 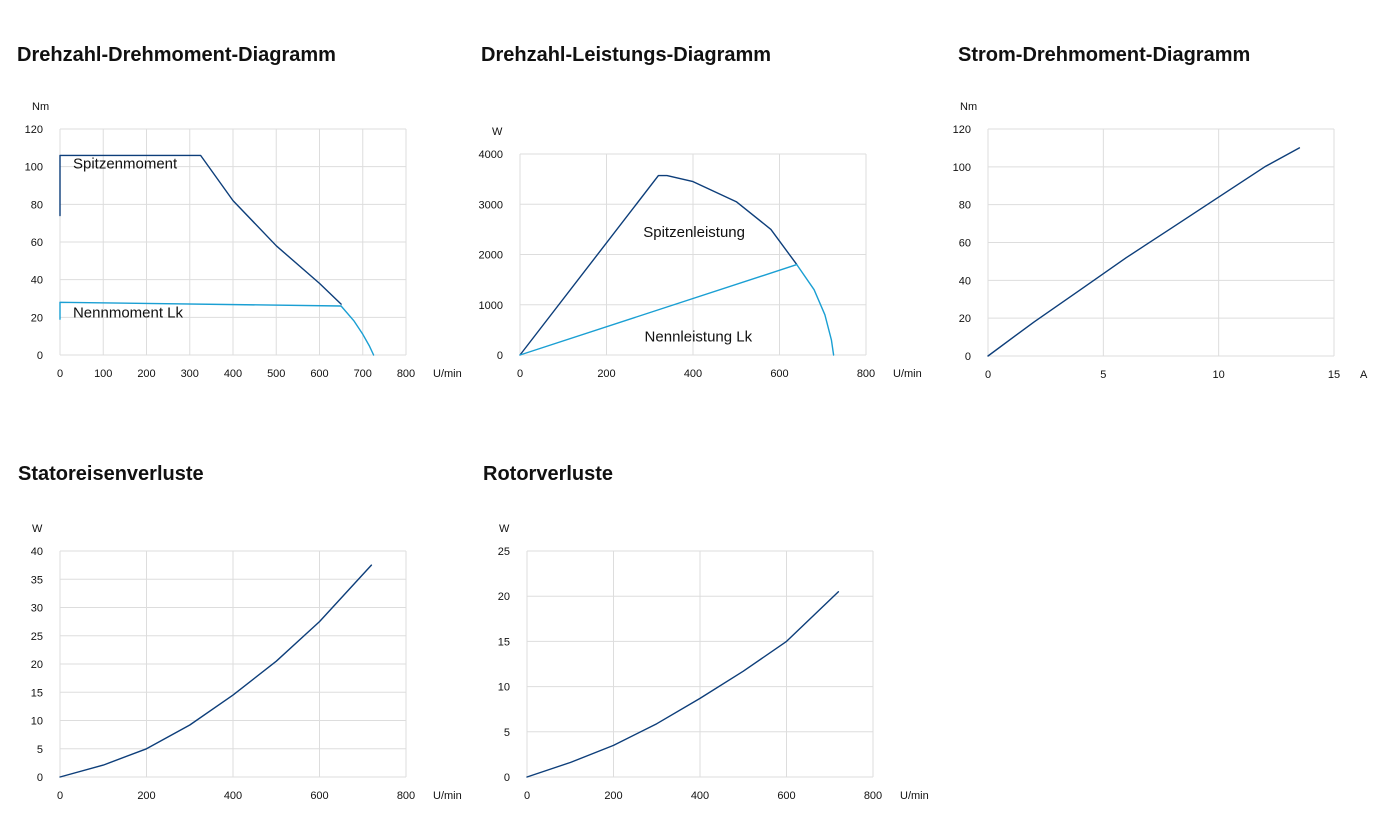 I want to click on y-tick-label: 35, so click(x=37, y=580).